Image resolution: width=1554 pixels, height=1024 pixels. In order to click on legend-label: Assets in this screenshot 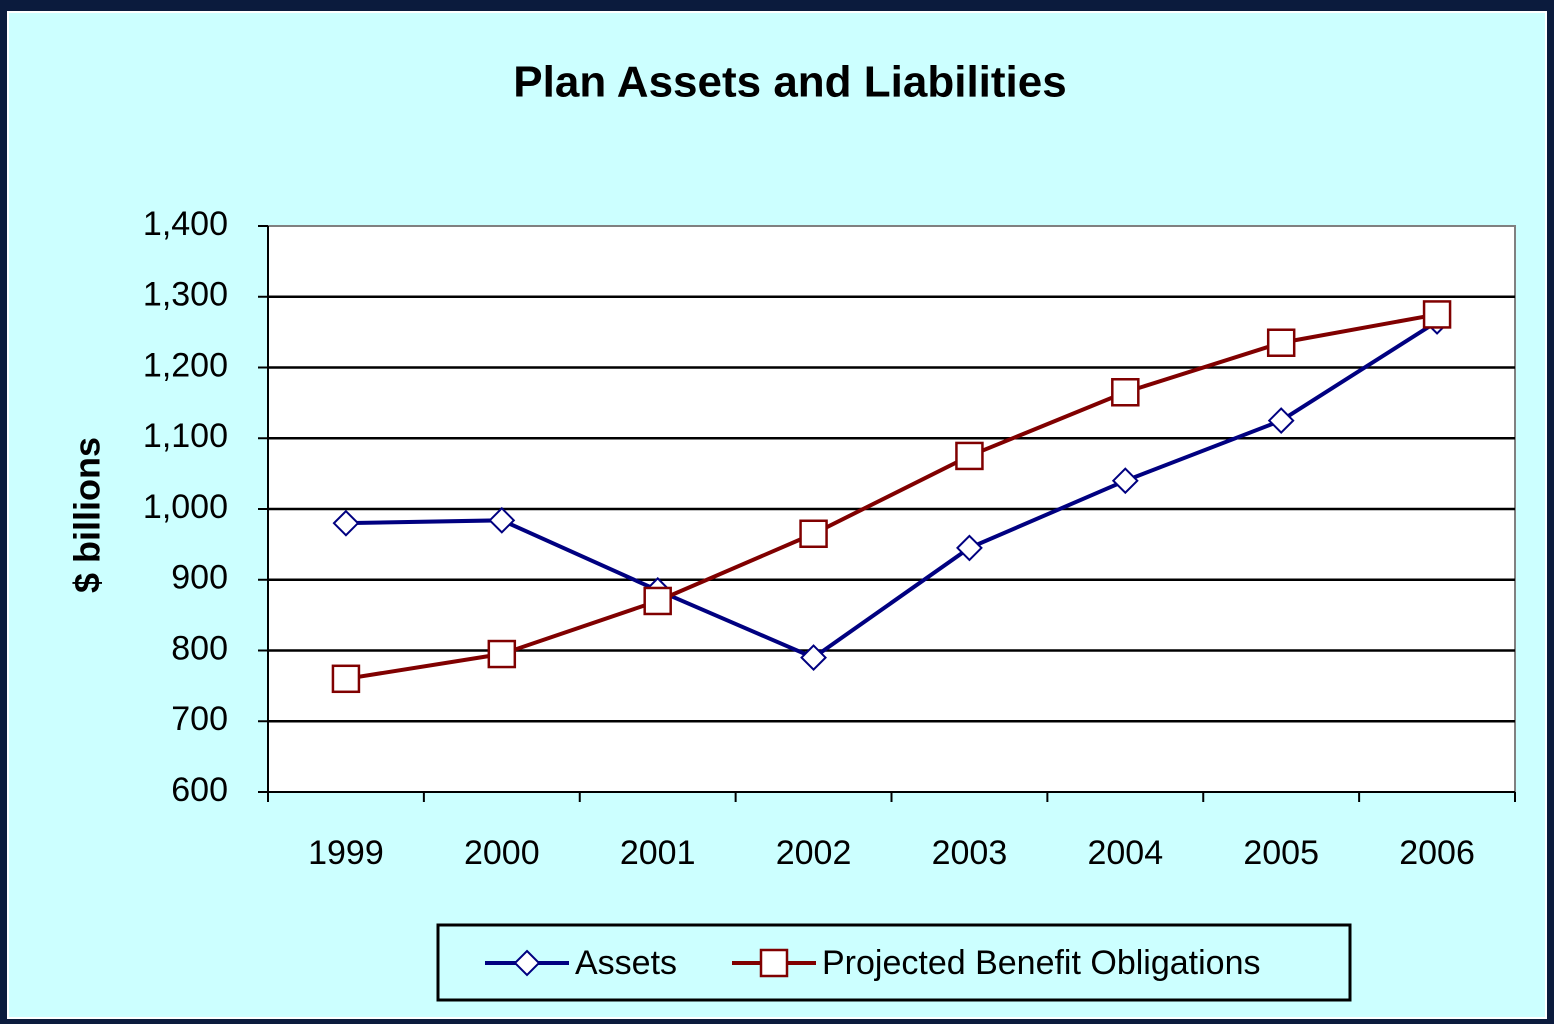, I will do `click(626, 963)`.